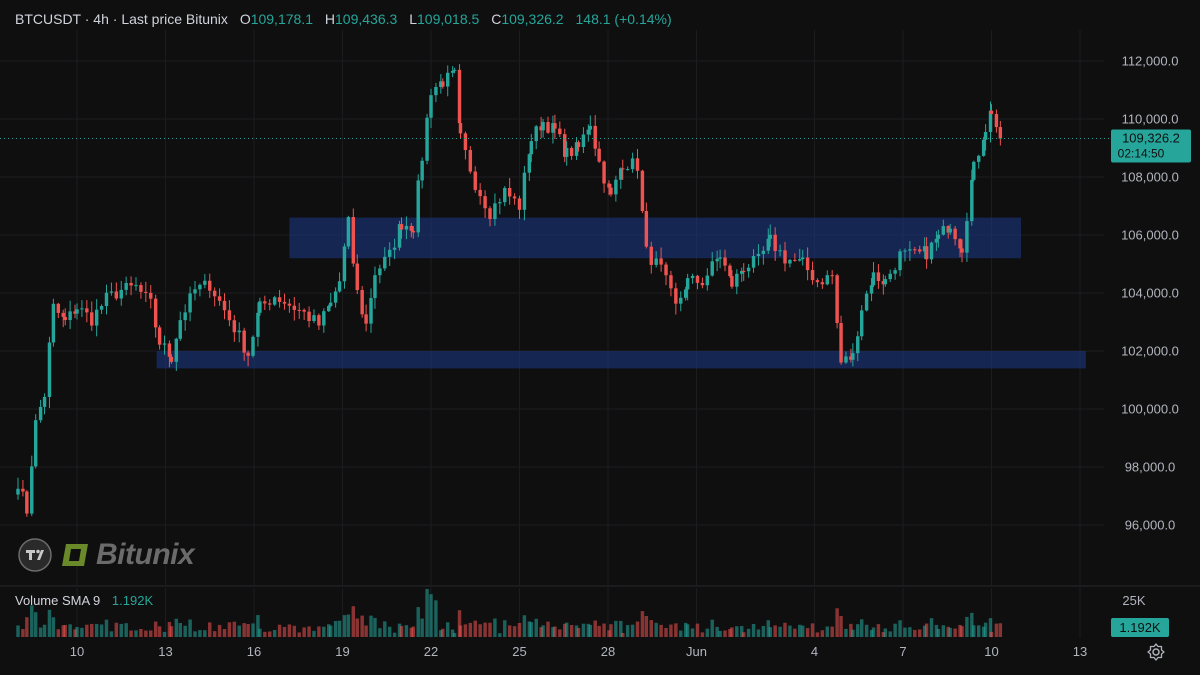 Image resolution: width=1200 pixels, height=675 pixels. What do you see at coordinates (121, 19) in the screenshot?
I see `symbol-title: BTCUSDT · 4h · Last price Bitunix` at bounding box center [121, 19].